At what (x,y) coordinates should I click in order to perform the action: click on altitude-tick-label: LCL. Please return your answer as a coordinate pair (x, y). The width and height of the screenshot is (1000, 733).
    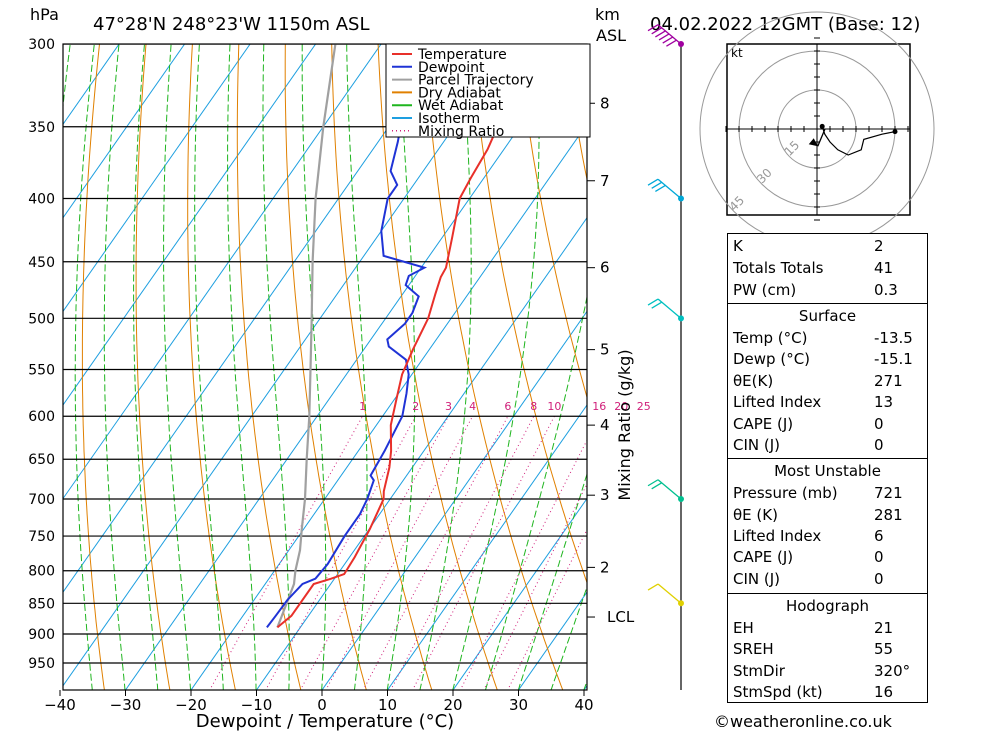
    Looking at the image, I should click on (621, 617).